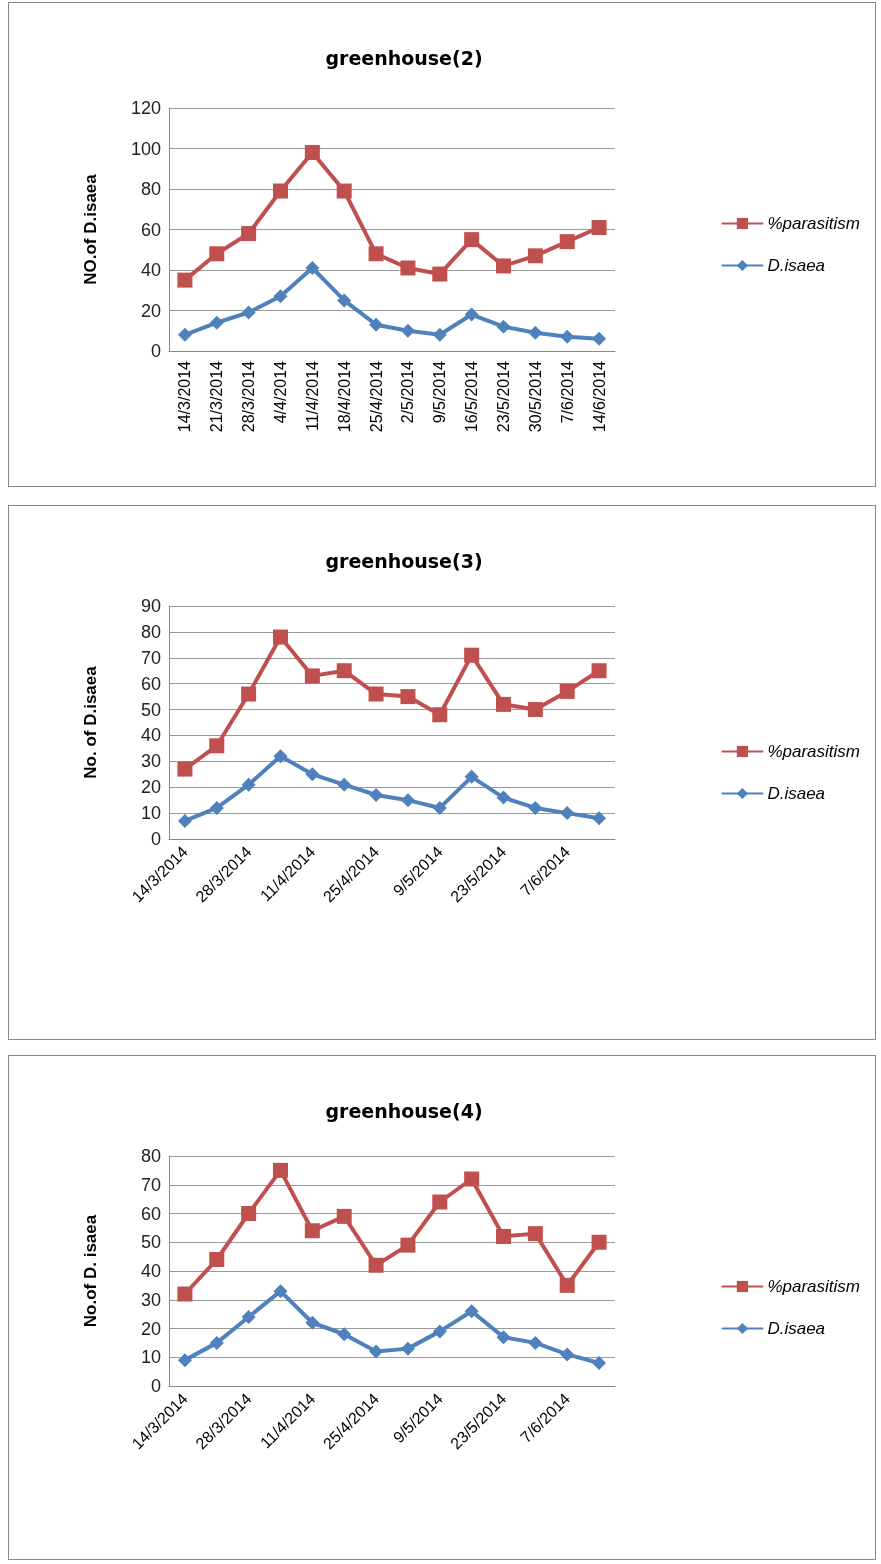 Image resolution: width=881 pixels, height=1564 pixels. What do you see at coordinates (376, 396) in the screenshot?
I see `x-tick-label: 25/4/2014` at bounding box center [376, 396].